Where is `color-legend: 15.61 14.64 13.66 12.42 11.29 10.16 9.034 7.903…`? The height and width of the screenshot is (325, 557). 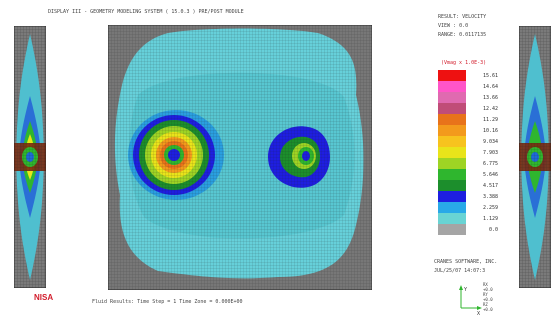 color-legend: 15.61 14.64 13.66 12.42 11.29 10.16 9.034 7.903… is located at coordinates (468, 152).